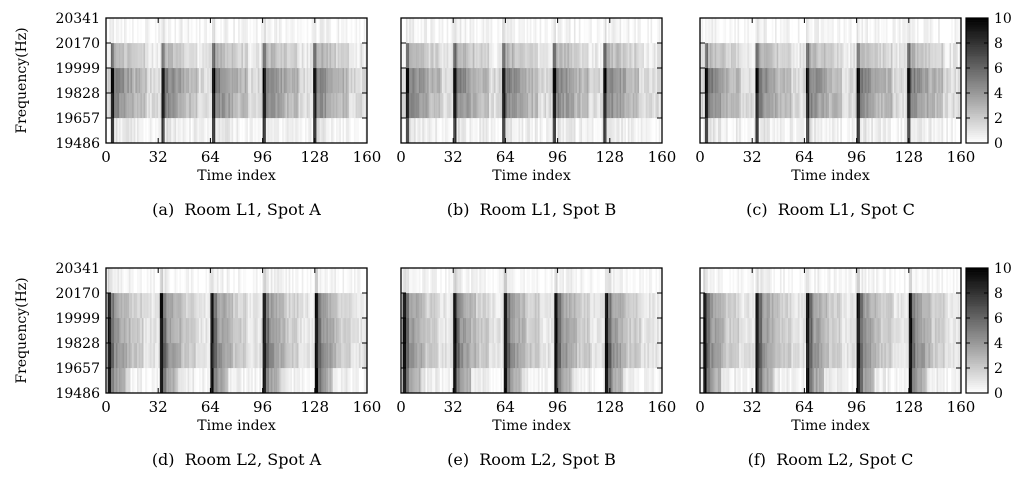 This screenshot has width=1014, height=486. I want to click on x-tick-label: 64, so click(804, 157).